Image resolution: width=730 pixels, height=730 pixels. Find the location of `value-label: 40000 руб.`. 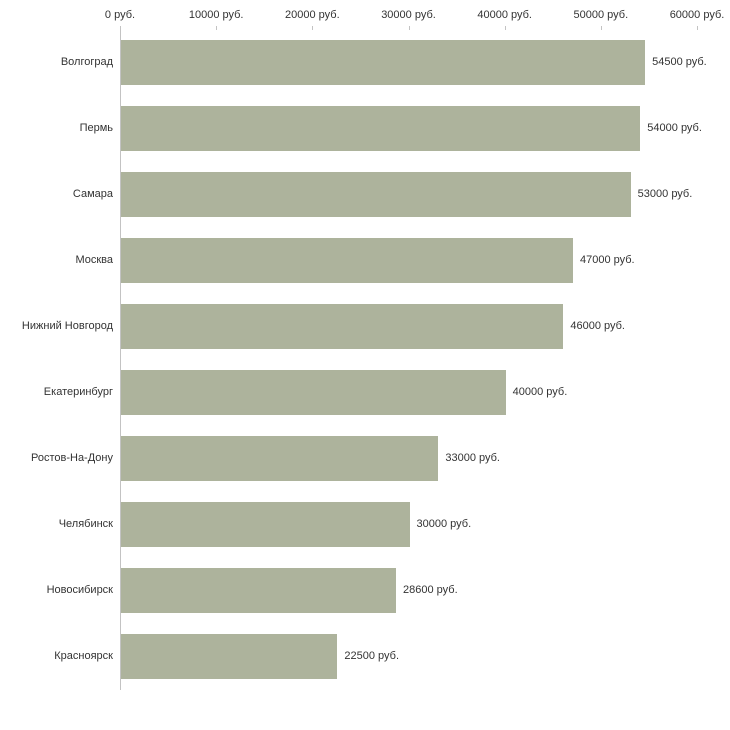

value-label: 40000 руб. is located at coordinates (540, 392).